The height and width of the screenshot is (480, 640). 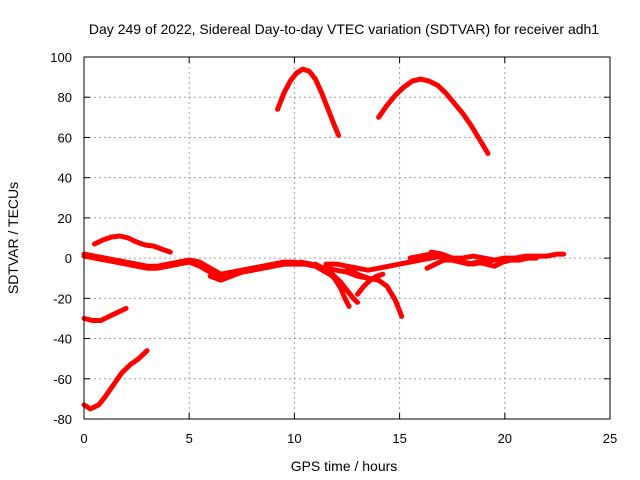 I want to click on y-tick-label: 80, so click(x=65, y=97).